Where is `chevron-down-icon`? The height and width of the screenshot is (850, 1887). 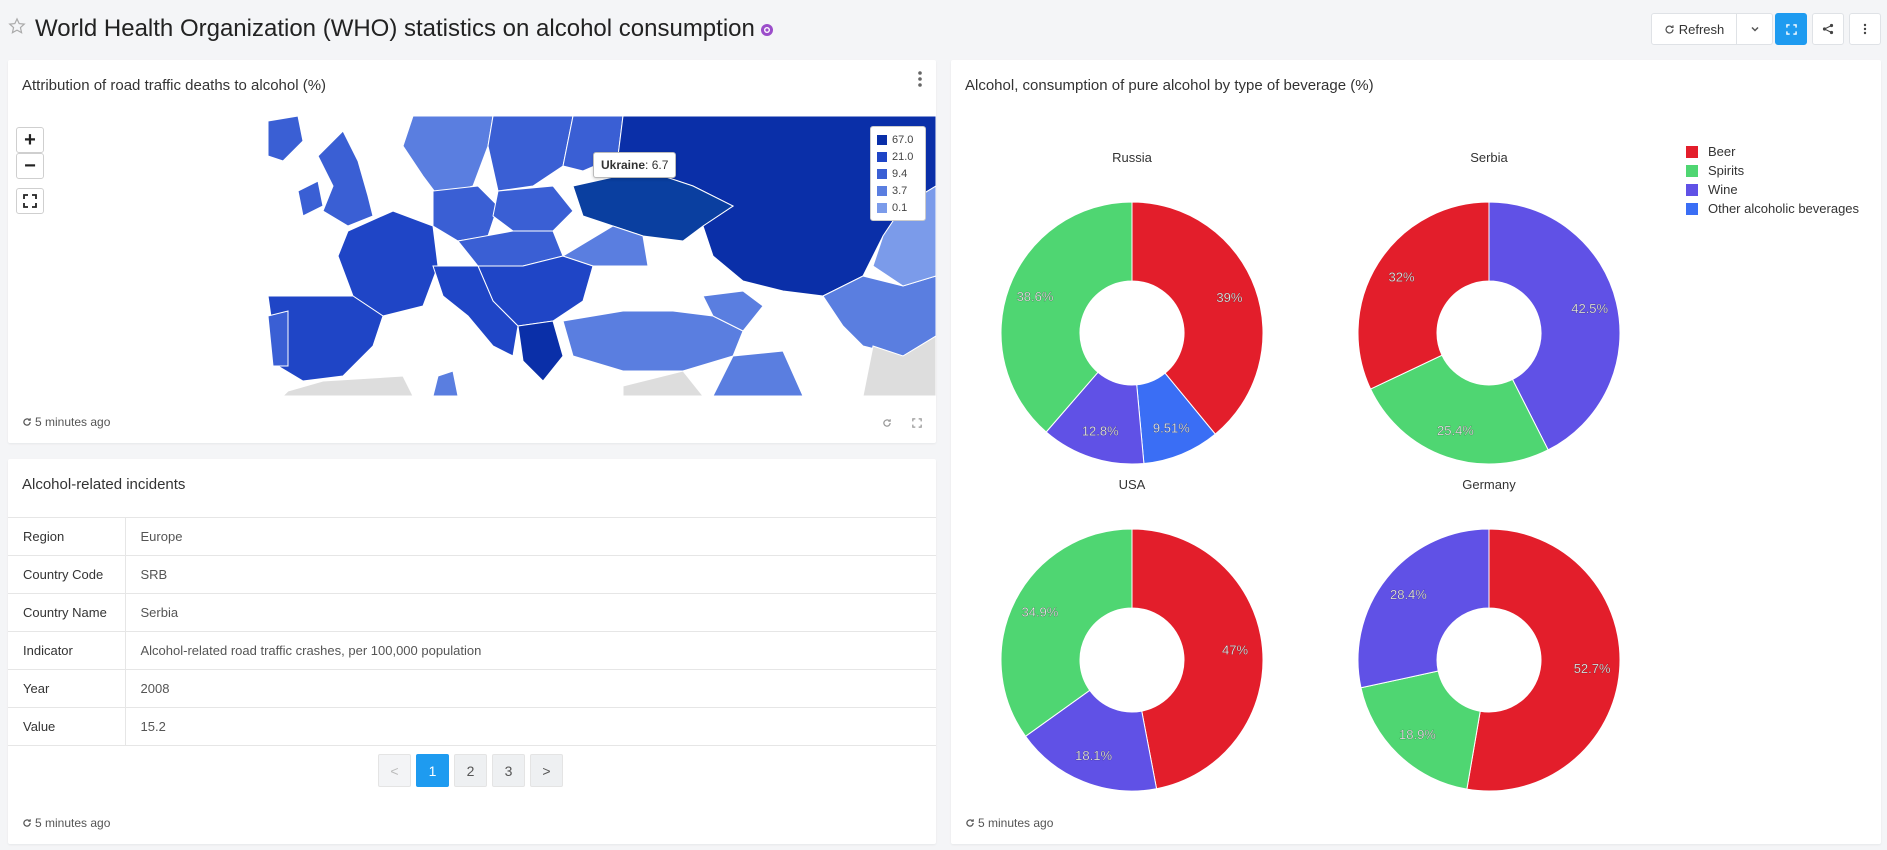
chevron-down-icon is located at coordinates (1754, 29).